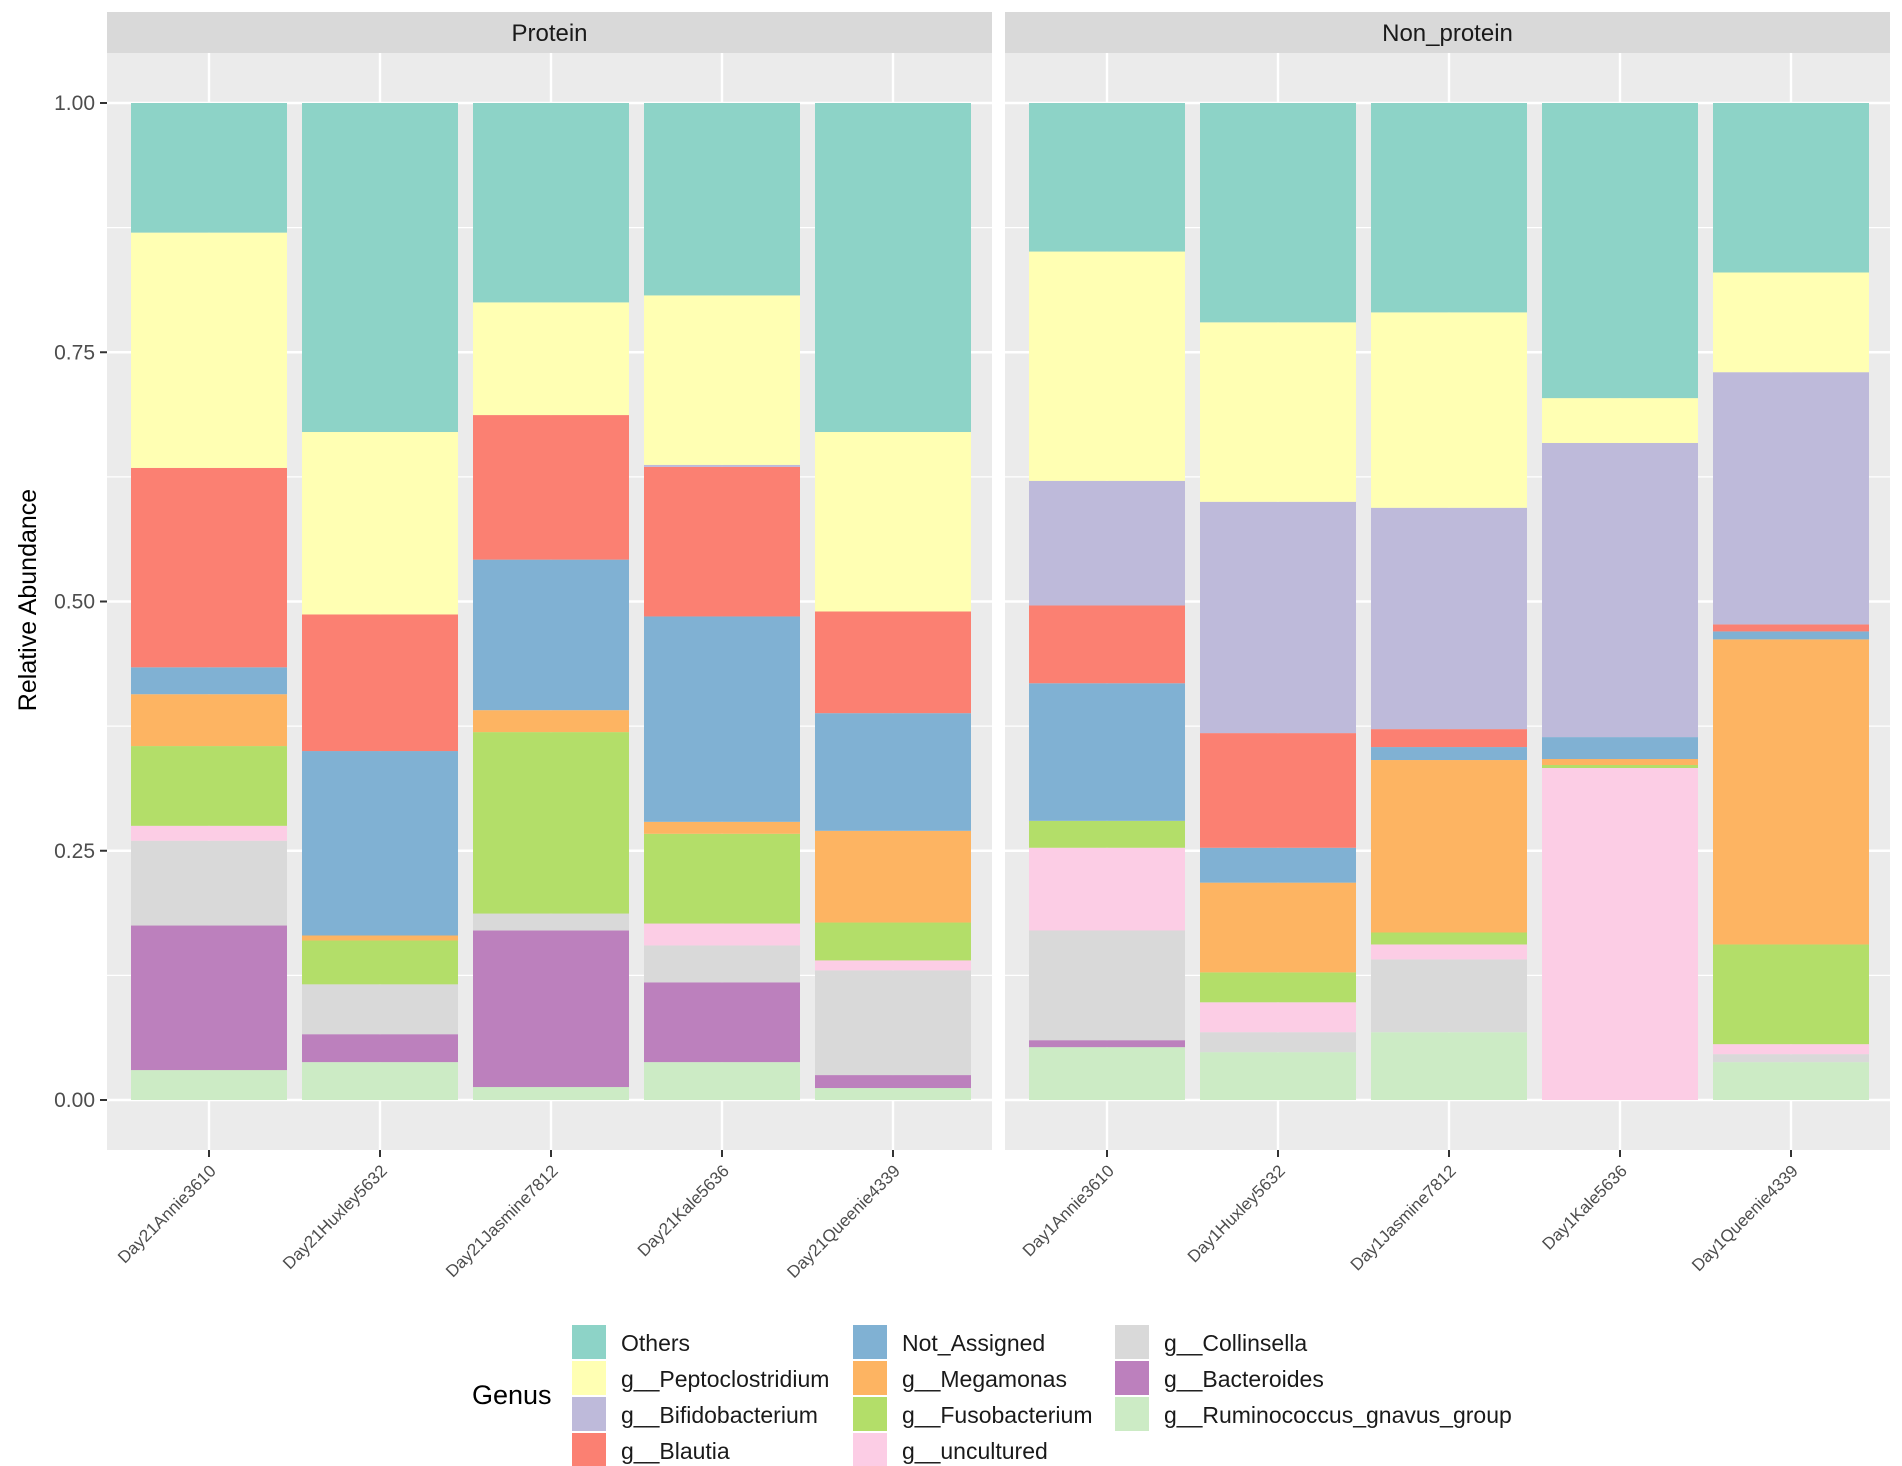  I want to click on x-tick-label: Day1Huxley5632, so click(1236, 1213).